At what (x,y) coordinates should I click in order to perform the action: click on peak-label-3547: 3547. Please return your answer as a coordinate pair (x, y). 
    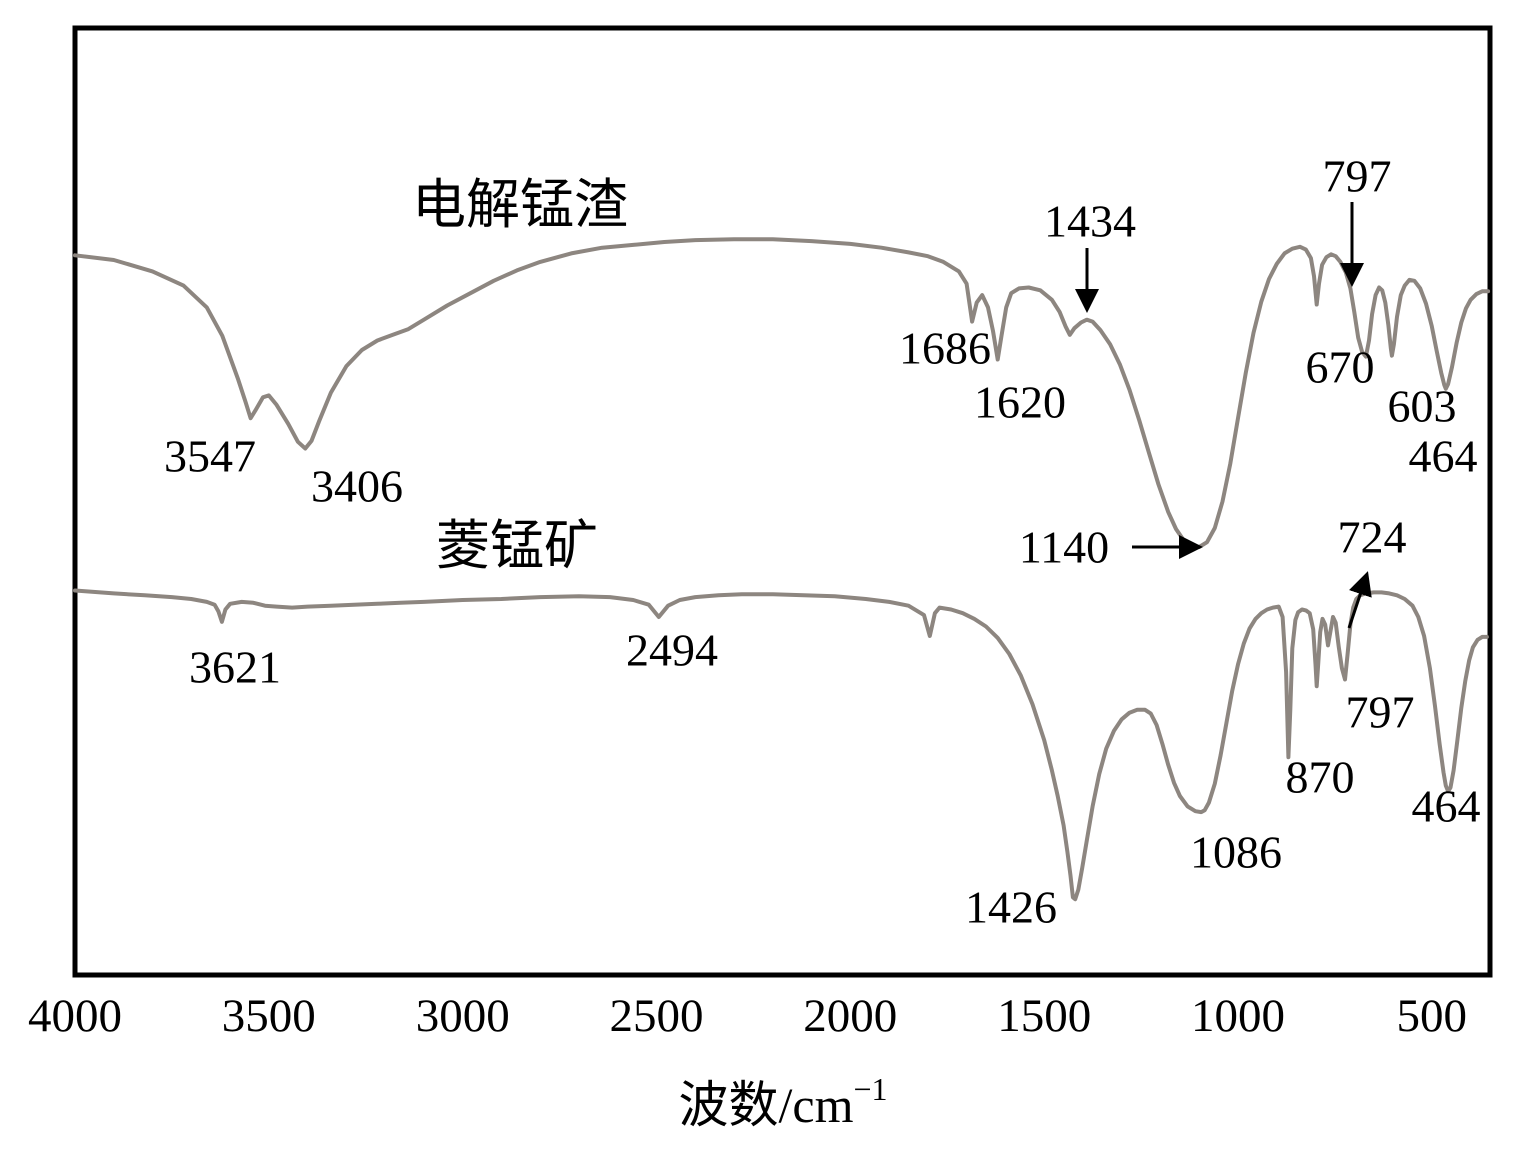
    Looking at the image, I should click on (210, 456).